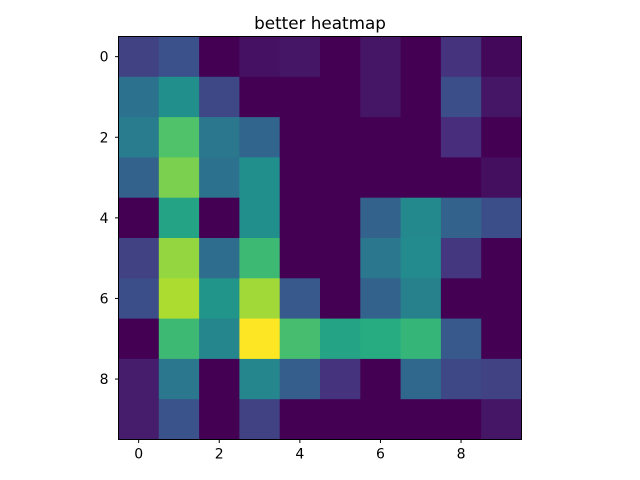 This screenshot has height=480, width=640. What do you see at coordinates (461, 455) in the screenshot?
I see `x-tick-label: 8` at bounding box center [461, 455].